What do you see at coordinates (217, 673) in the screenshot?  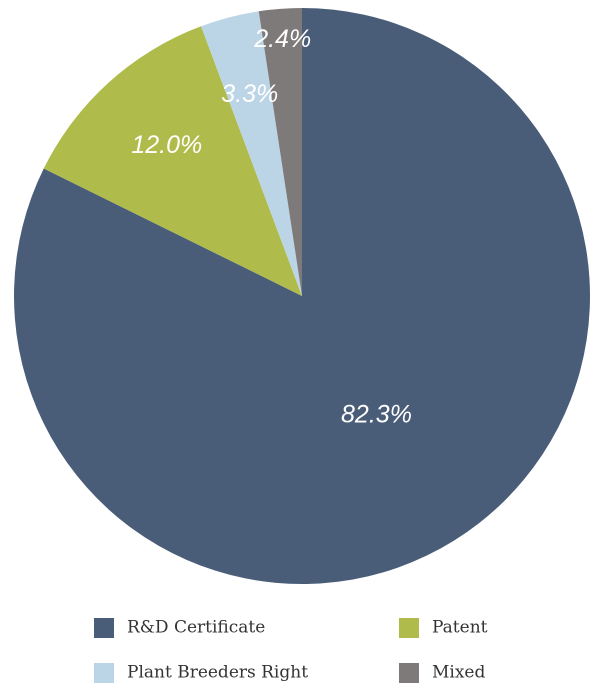 I see `legend-label: Plant Breeders Right` at bounding box center [217, 673].